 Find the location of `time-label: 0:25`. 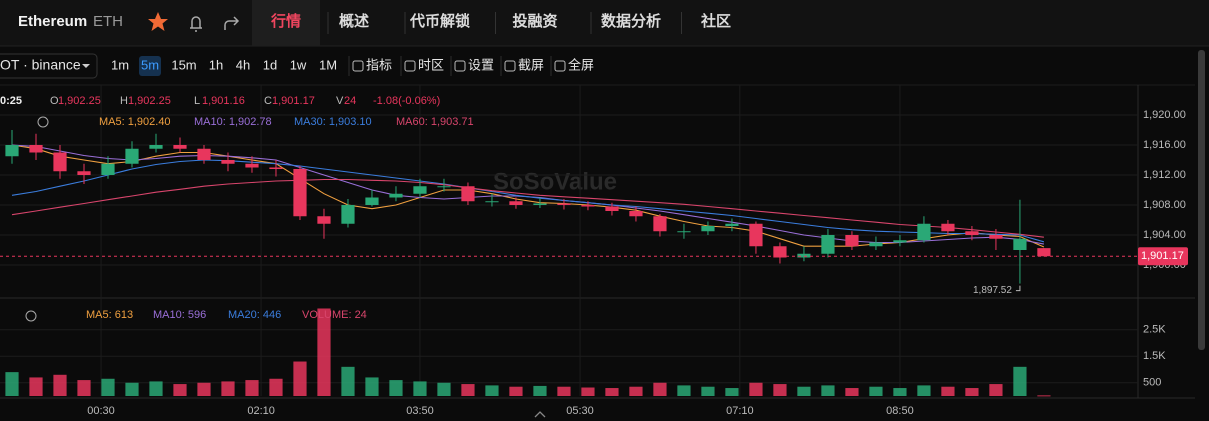

time-label: 0:25 is located at coordinates (11, 101).